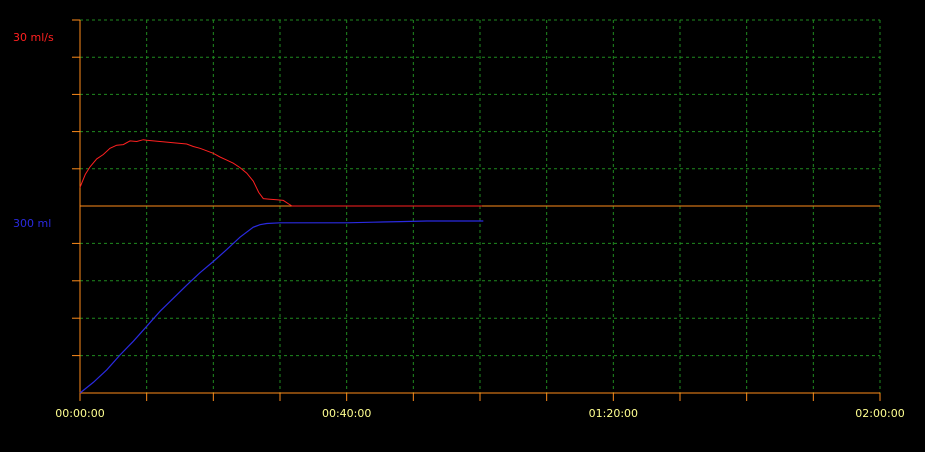  What do you see at coordinates (879, 413) in the screenshot?
I see `x-tick-label: 02:00:00` at bounding box center [879, 413].